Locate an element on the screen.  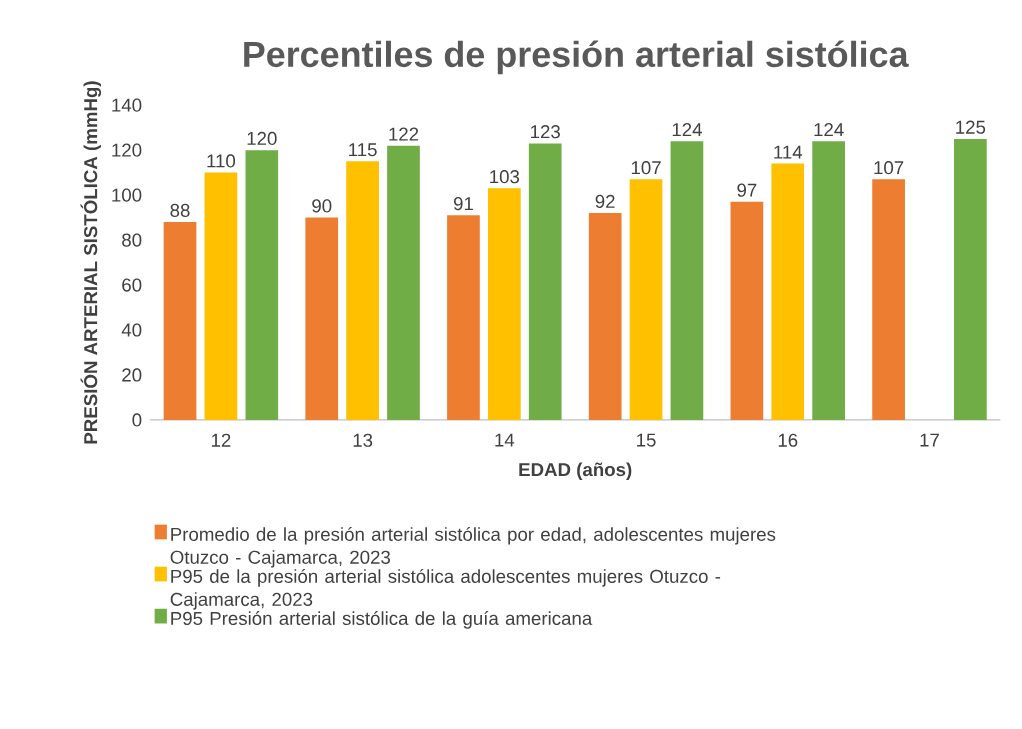
y-axis-title: PRESIÓN ARTERIAL SISTÓLICA (mmHg) is located at coordinates (91, 262).